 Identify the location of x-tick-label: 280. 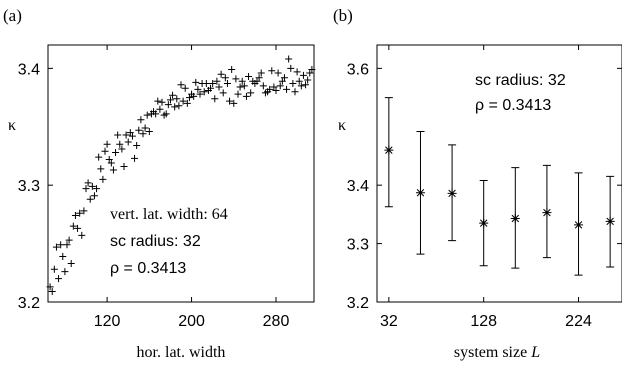
(276, 321).